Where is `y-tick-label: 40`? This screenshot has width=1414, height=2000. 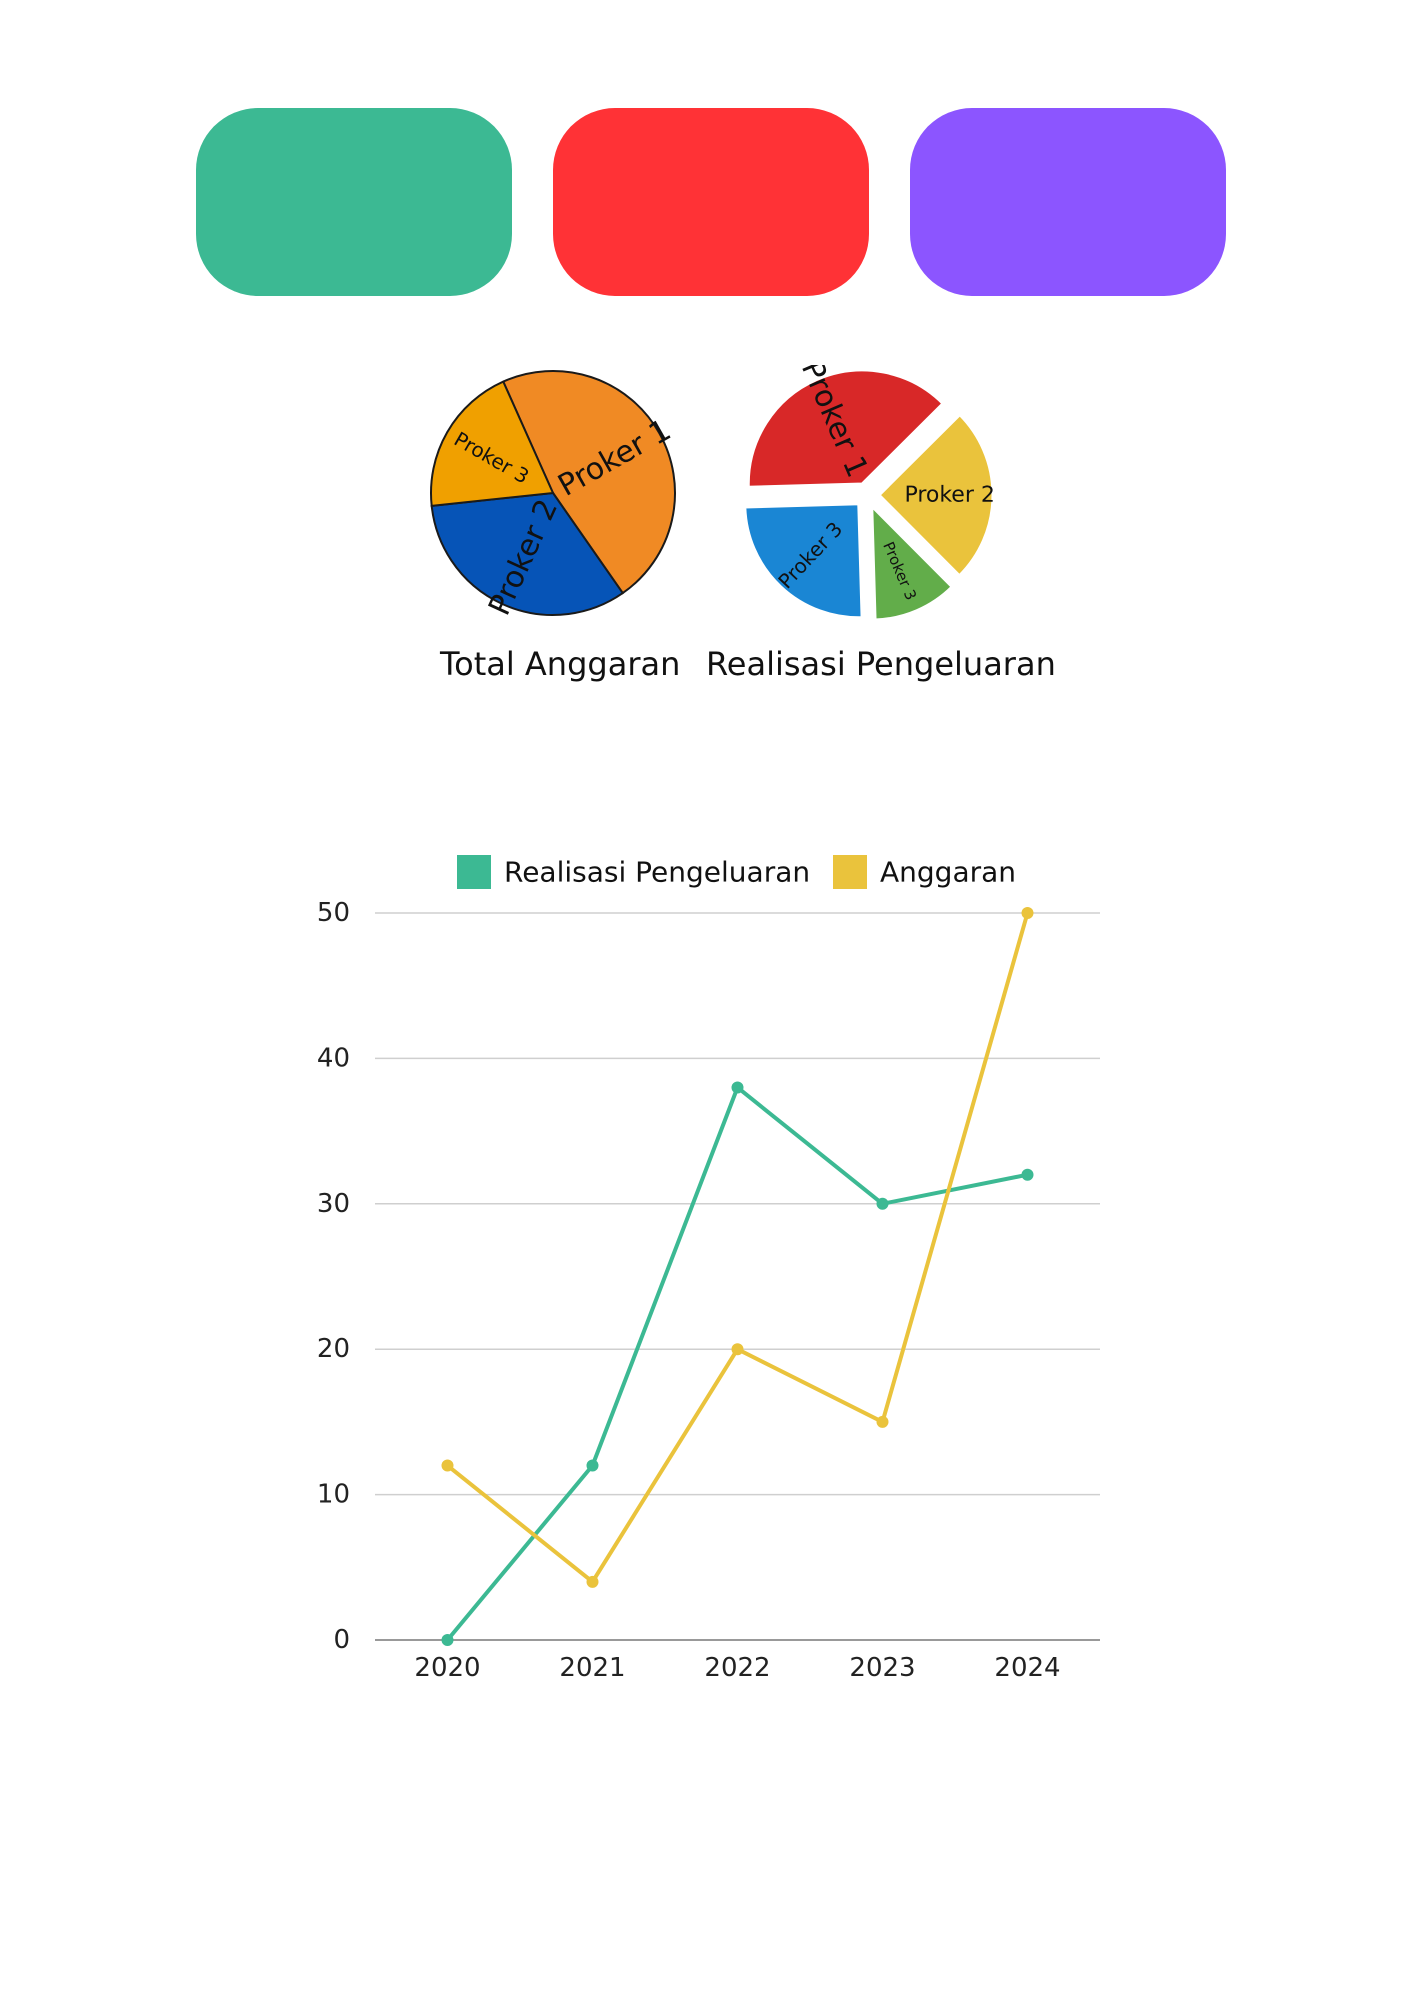
y-tick-label: 40 is located at coordinates (333, 1058).